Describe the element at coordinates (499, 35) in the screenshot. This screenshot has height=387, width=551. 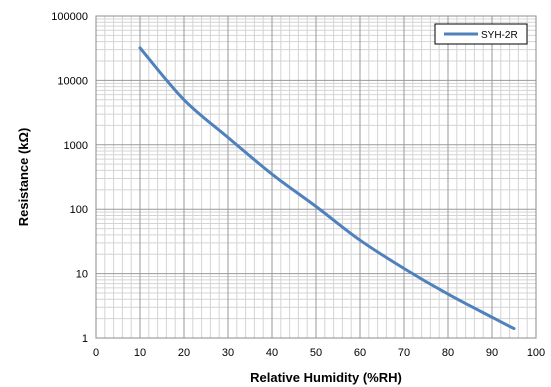
I see `legend-label-syh-2r: SYH-2R` at that location.